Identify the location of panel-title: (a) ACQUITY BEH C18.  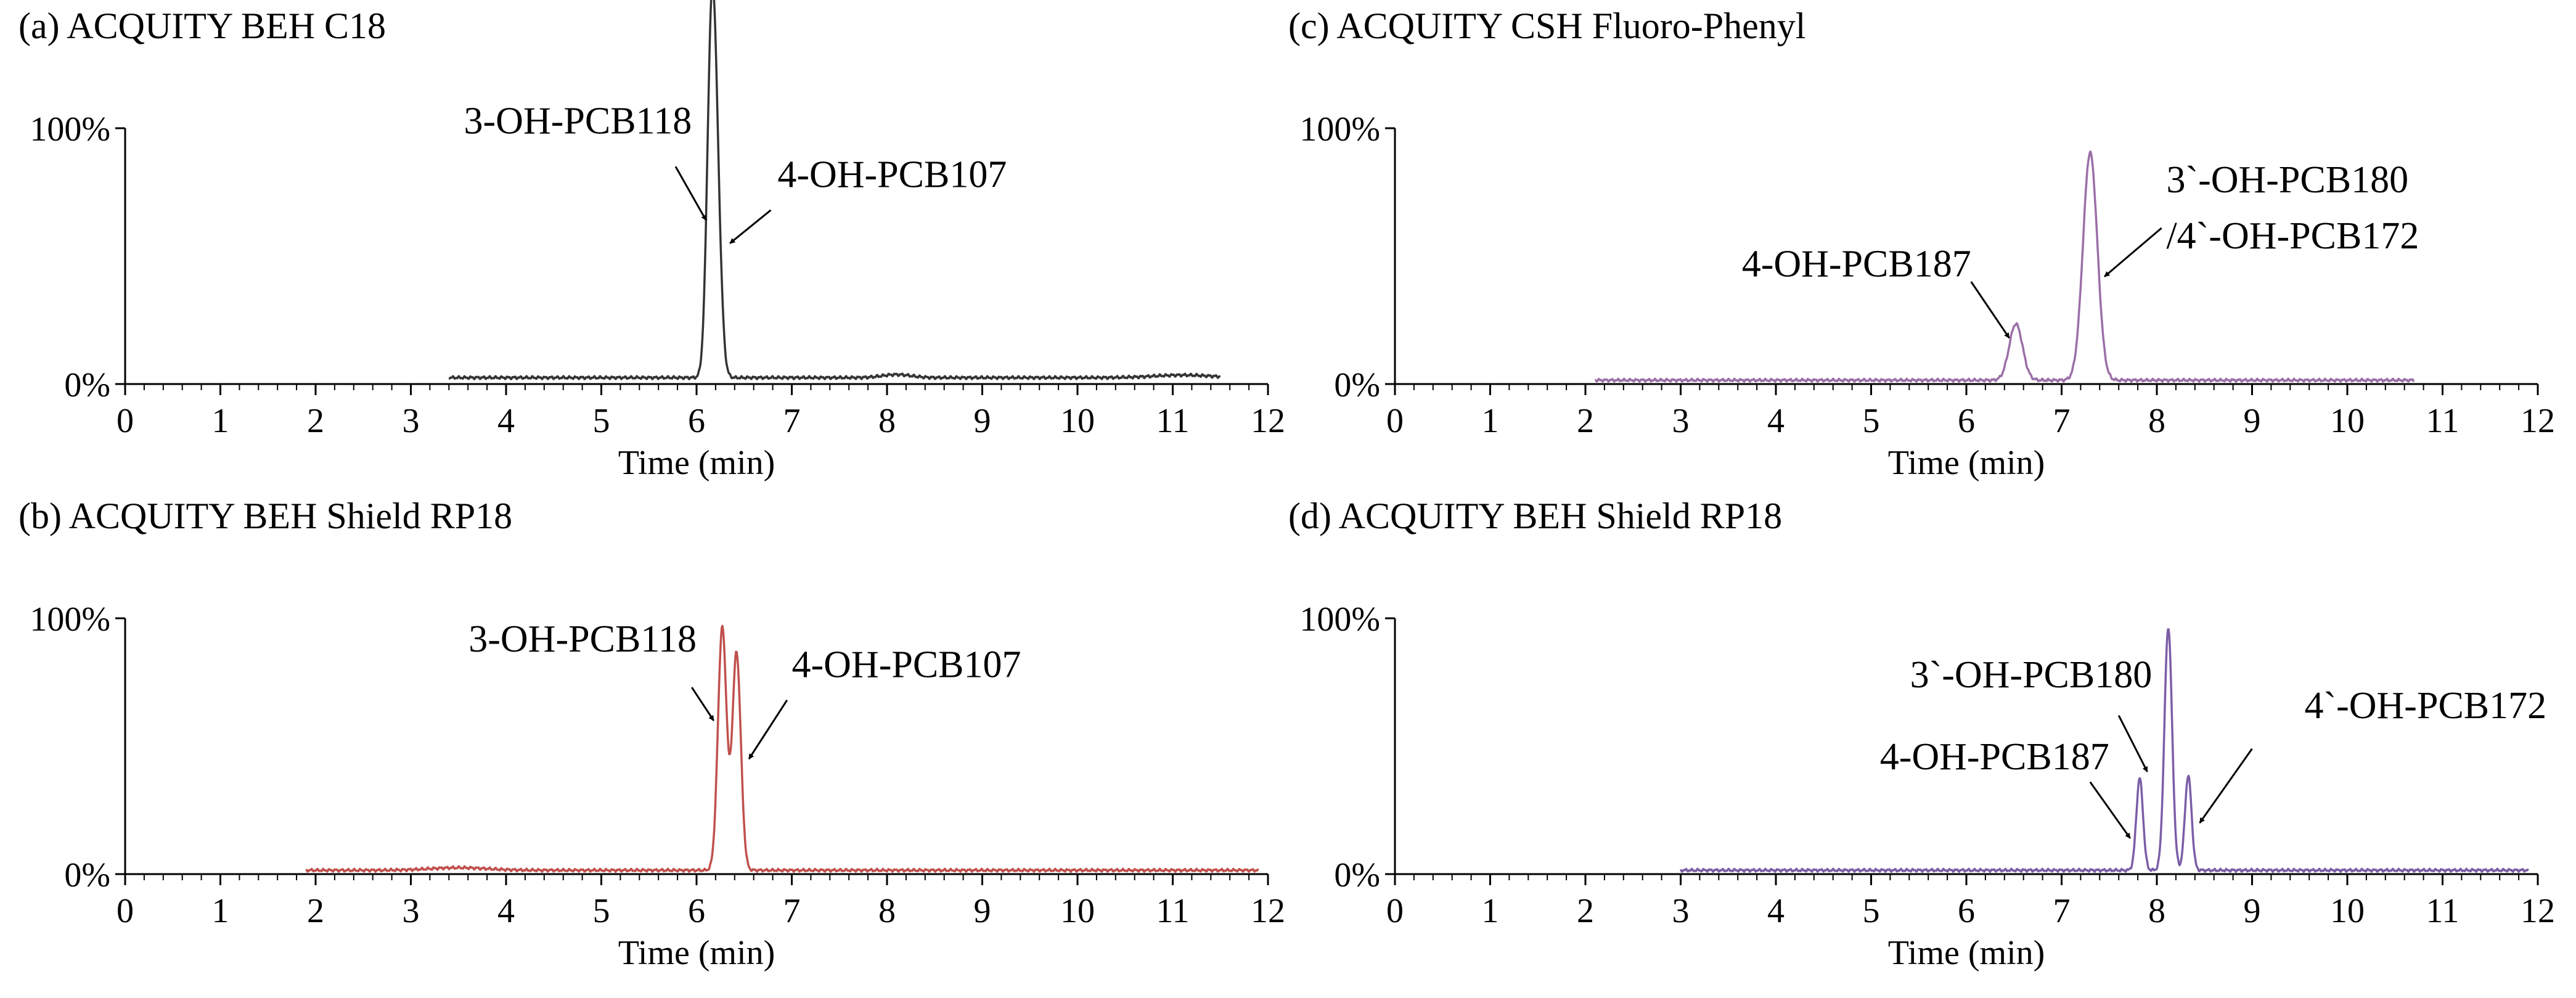
(202, 26).